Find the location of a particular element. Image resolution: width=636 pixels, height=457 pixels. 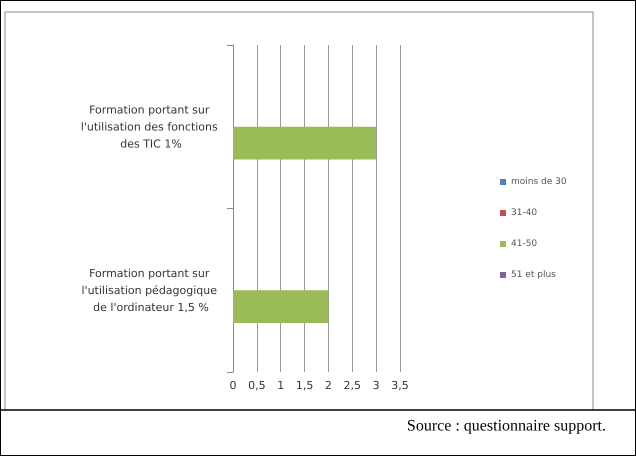

x-tick-label: 1,5 is located at coordinates (305, 385).